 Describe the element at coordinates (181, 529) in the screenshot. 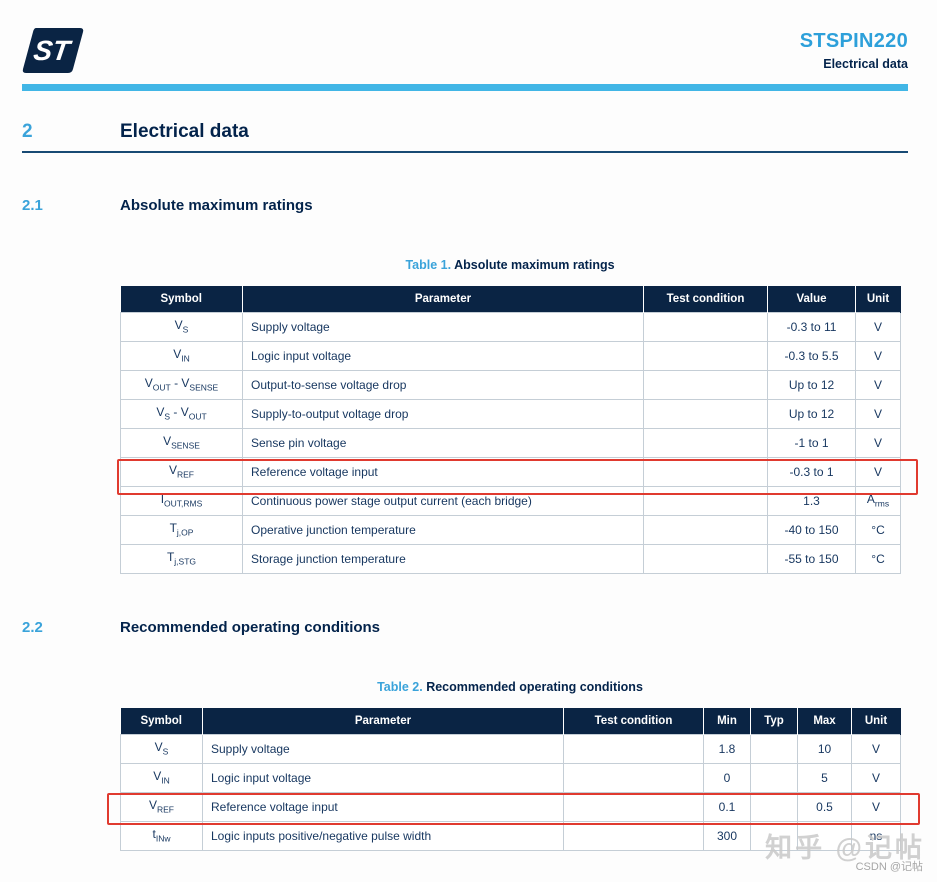

I see `table-cell: Tj,OP` at that location.